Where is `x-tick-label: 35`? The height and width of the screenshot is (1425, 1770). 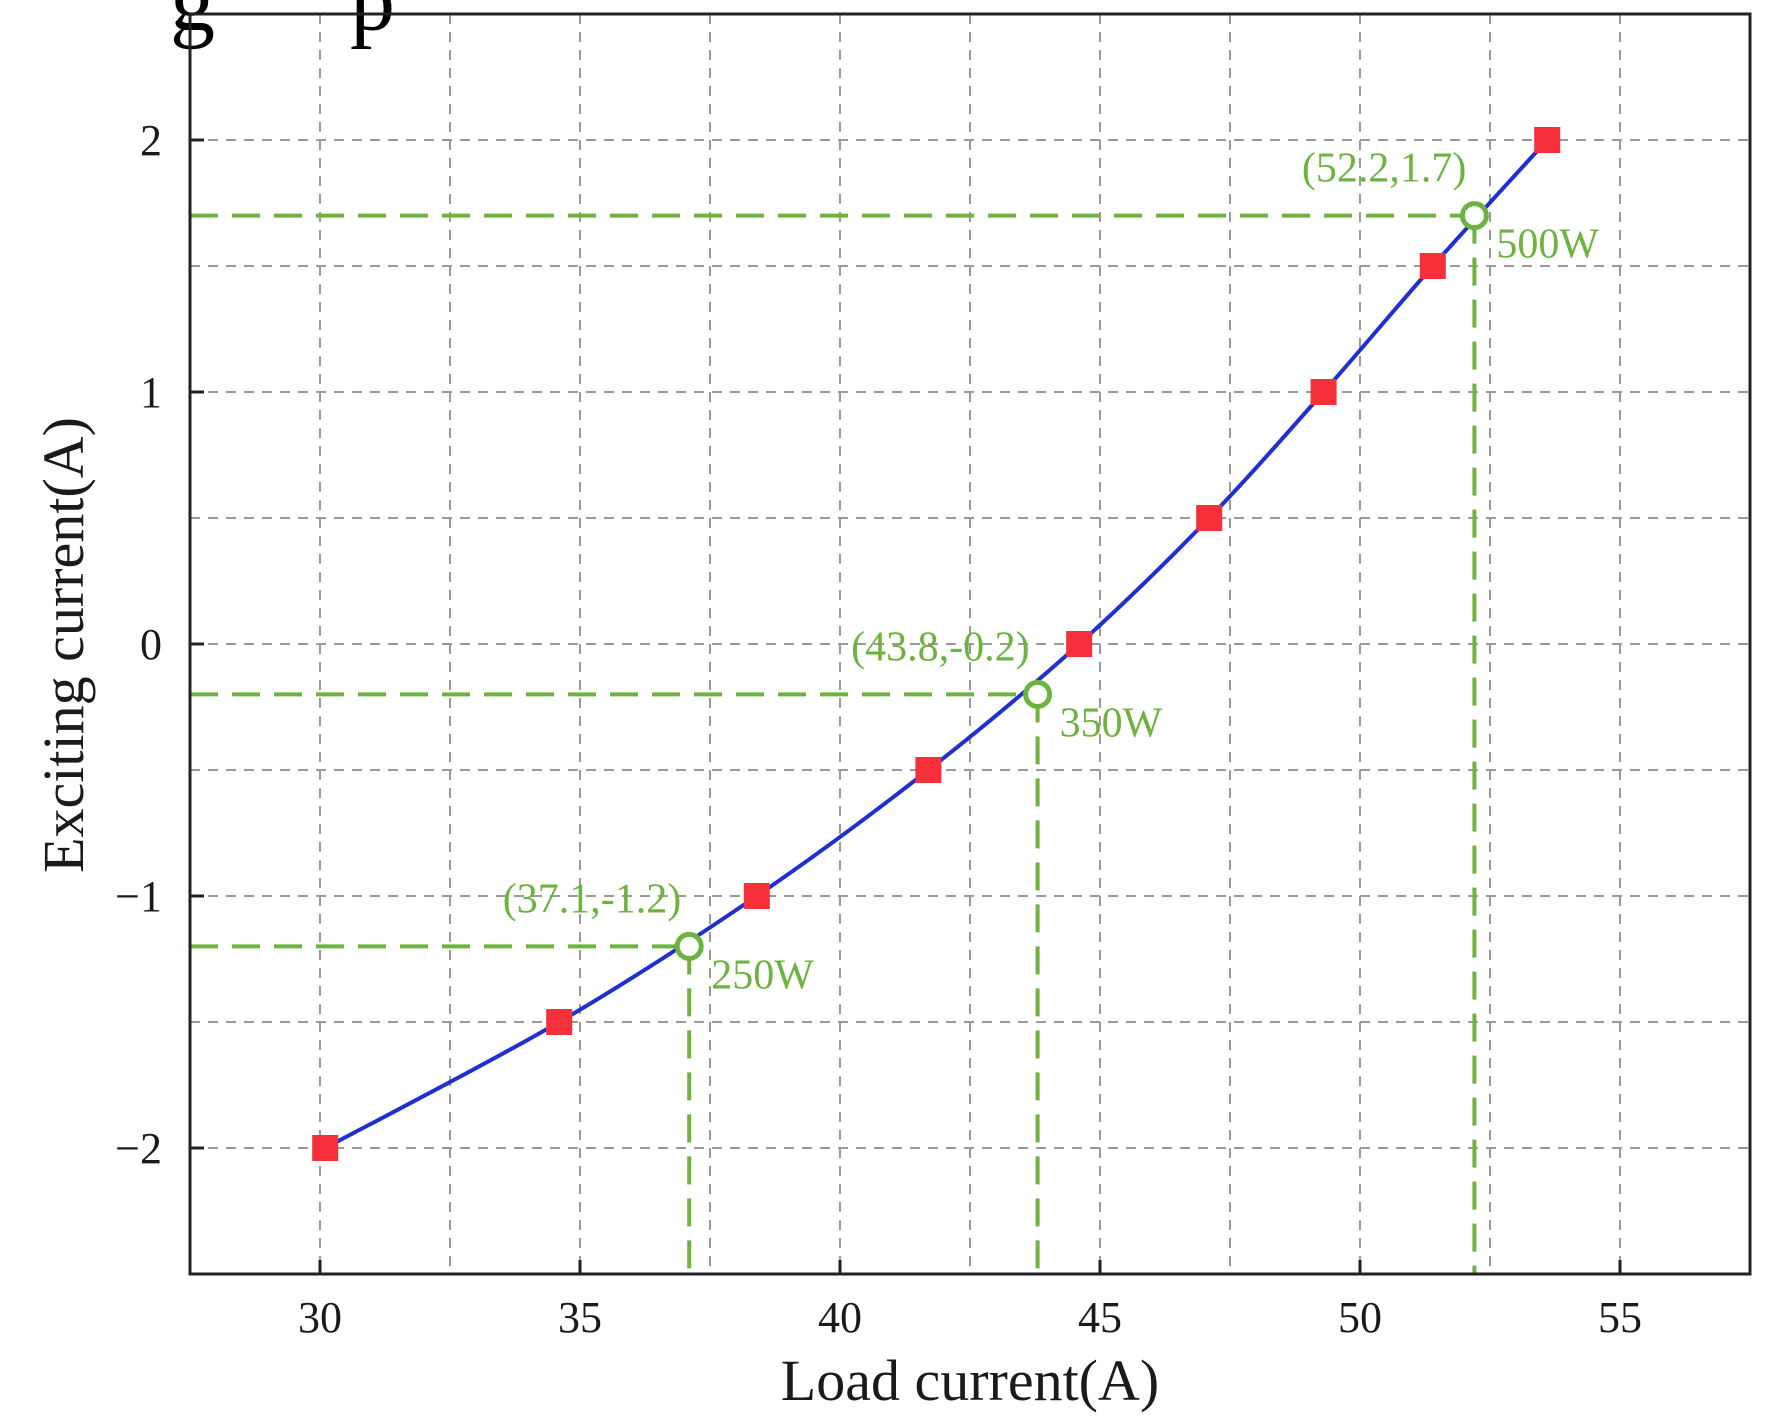 x-tick-label: 35 is located at coordinates (580, 1317).